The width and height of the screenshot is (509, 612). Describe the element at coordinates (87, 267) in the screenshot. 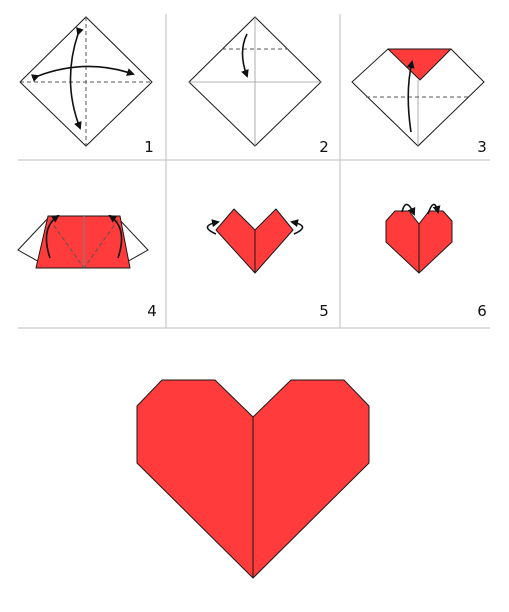

I see `step-4-panel: 4` at that location.